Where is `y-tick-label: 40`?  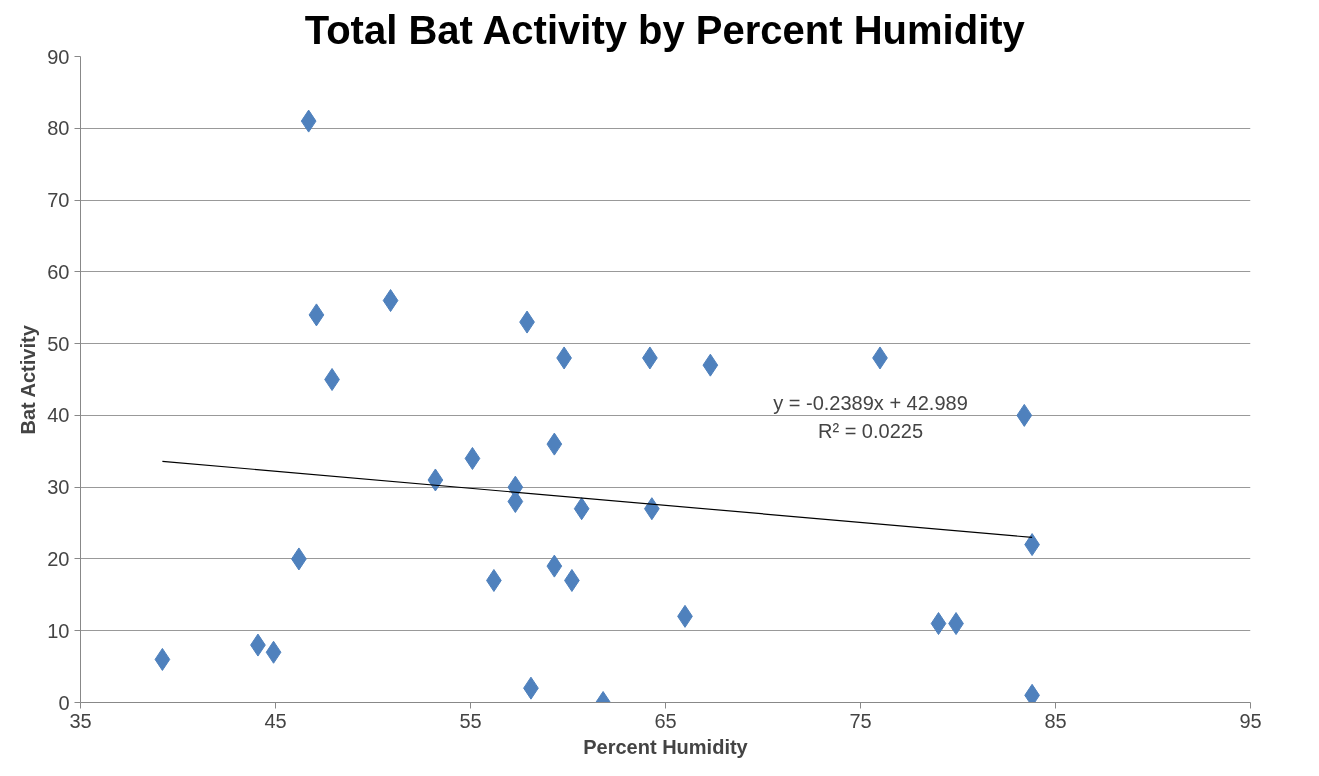 y-tick-label: 40 is located at coordinates (58, 415).